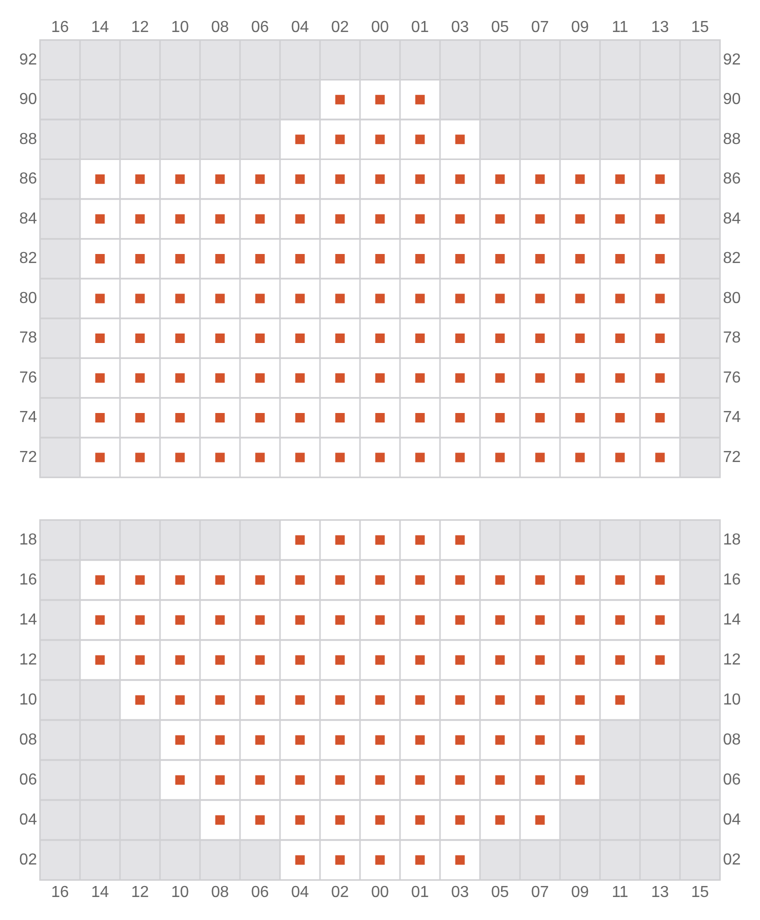 The height and width of the screenshot is (920, 760). I want to click on y-tick-label: 90, so click(28, 99).